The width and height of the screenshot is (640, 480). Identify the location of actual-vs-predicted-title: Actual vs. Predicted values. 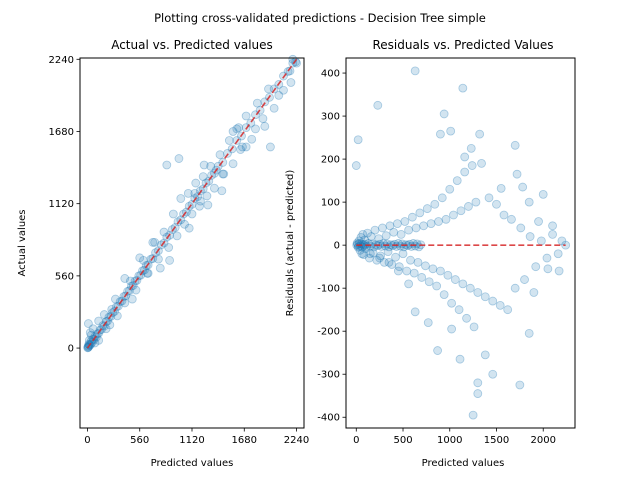
(192, 45).